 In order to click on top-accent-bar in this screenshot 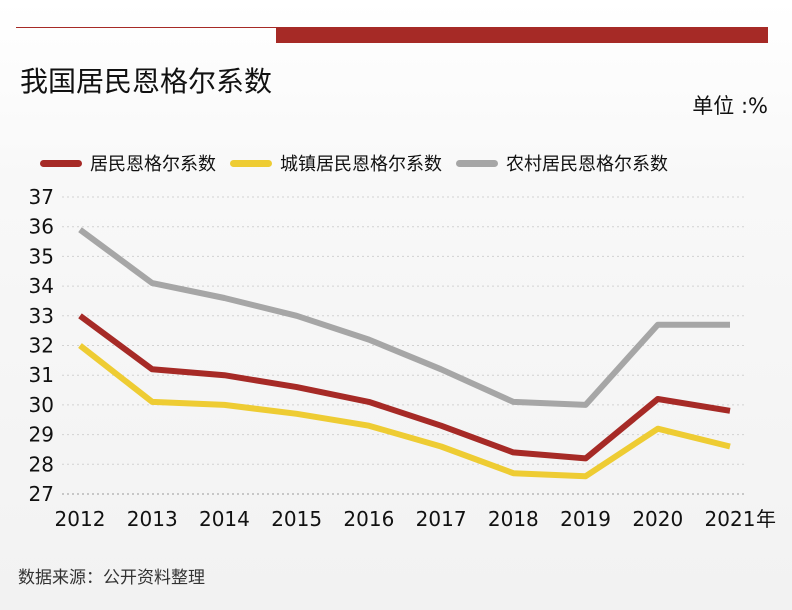, I will do `click(522, 35)`.